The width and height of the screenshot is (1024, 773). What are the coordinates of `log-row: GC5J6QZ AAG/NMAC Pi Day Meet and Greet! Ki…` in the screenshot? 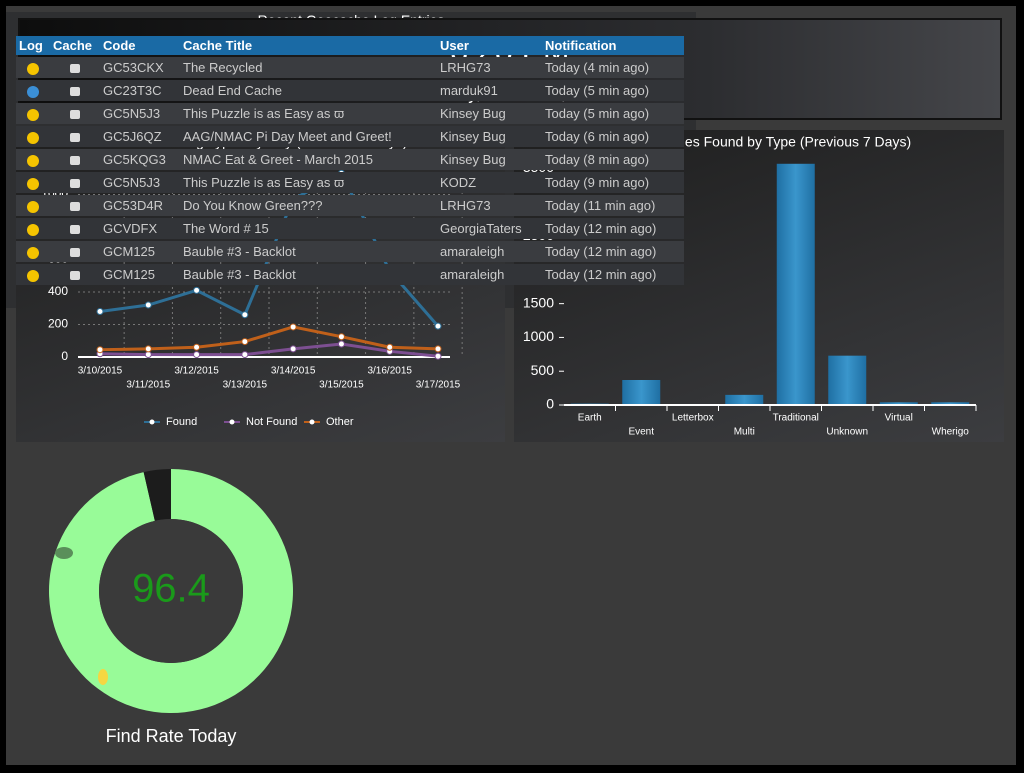 It's located at (350, 136).